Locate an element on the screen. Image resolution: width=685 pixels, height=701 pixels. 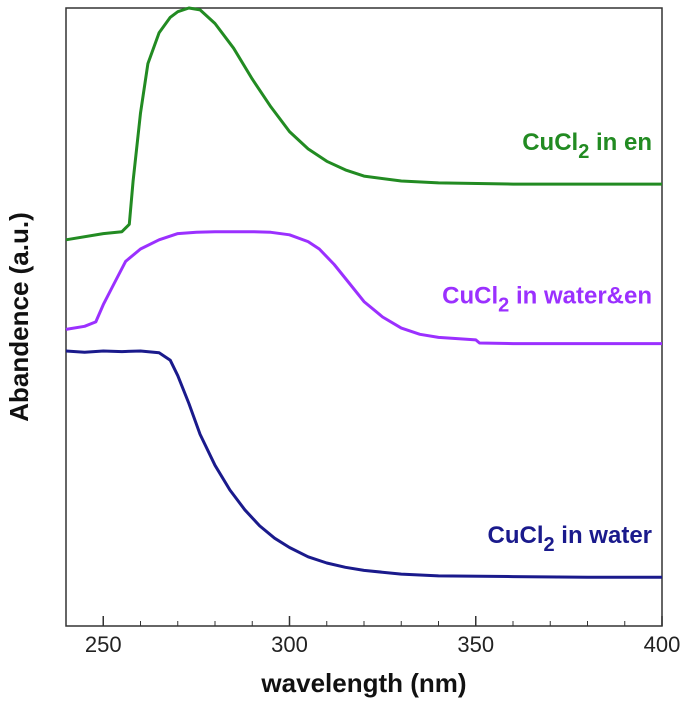
x-tick-label: 350 is located at coordinates (475, 644).